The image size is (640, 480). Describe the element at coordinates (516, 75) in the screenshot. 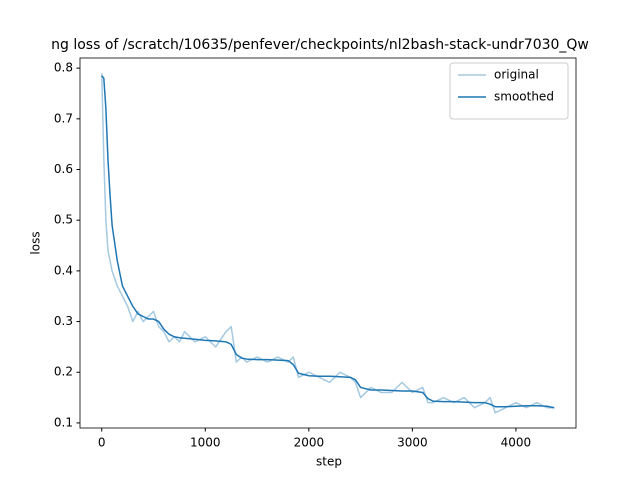

I see `legend-label: original` at that location.